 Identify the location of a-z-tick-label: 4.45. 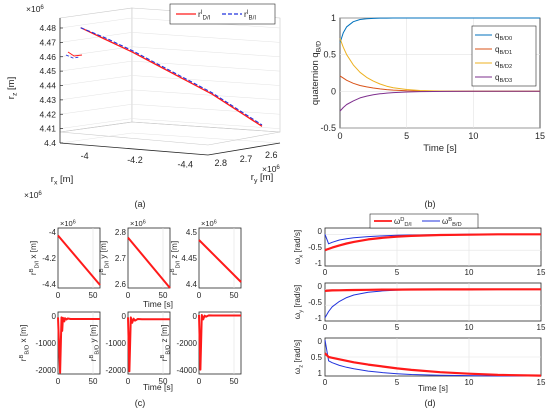
(47, 71).